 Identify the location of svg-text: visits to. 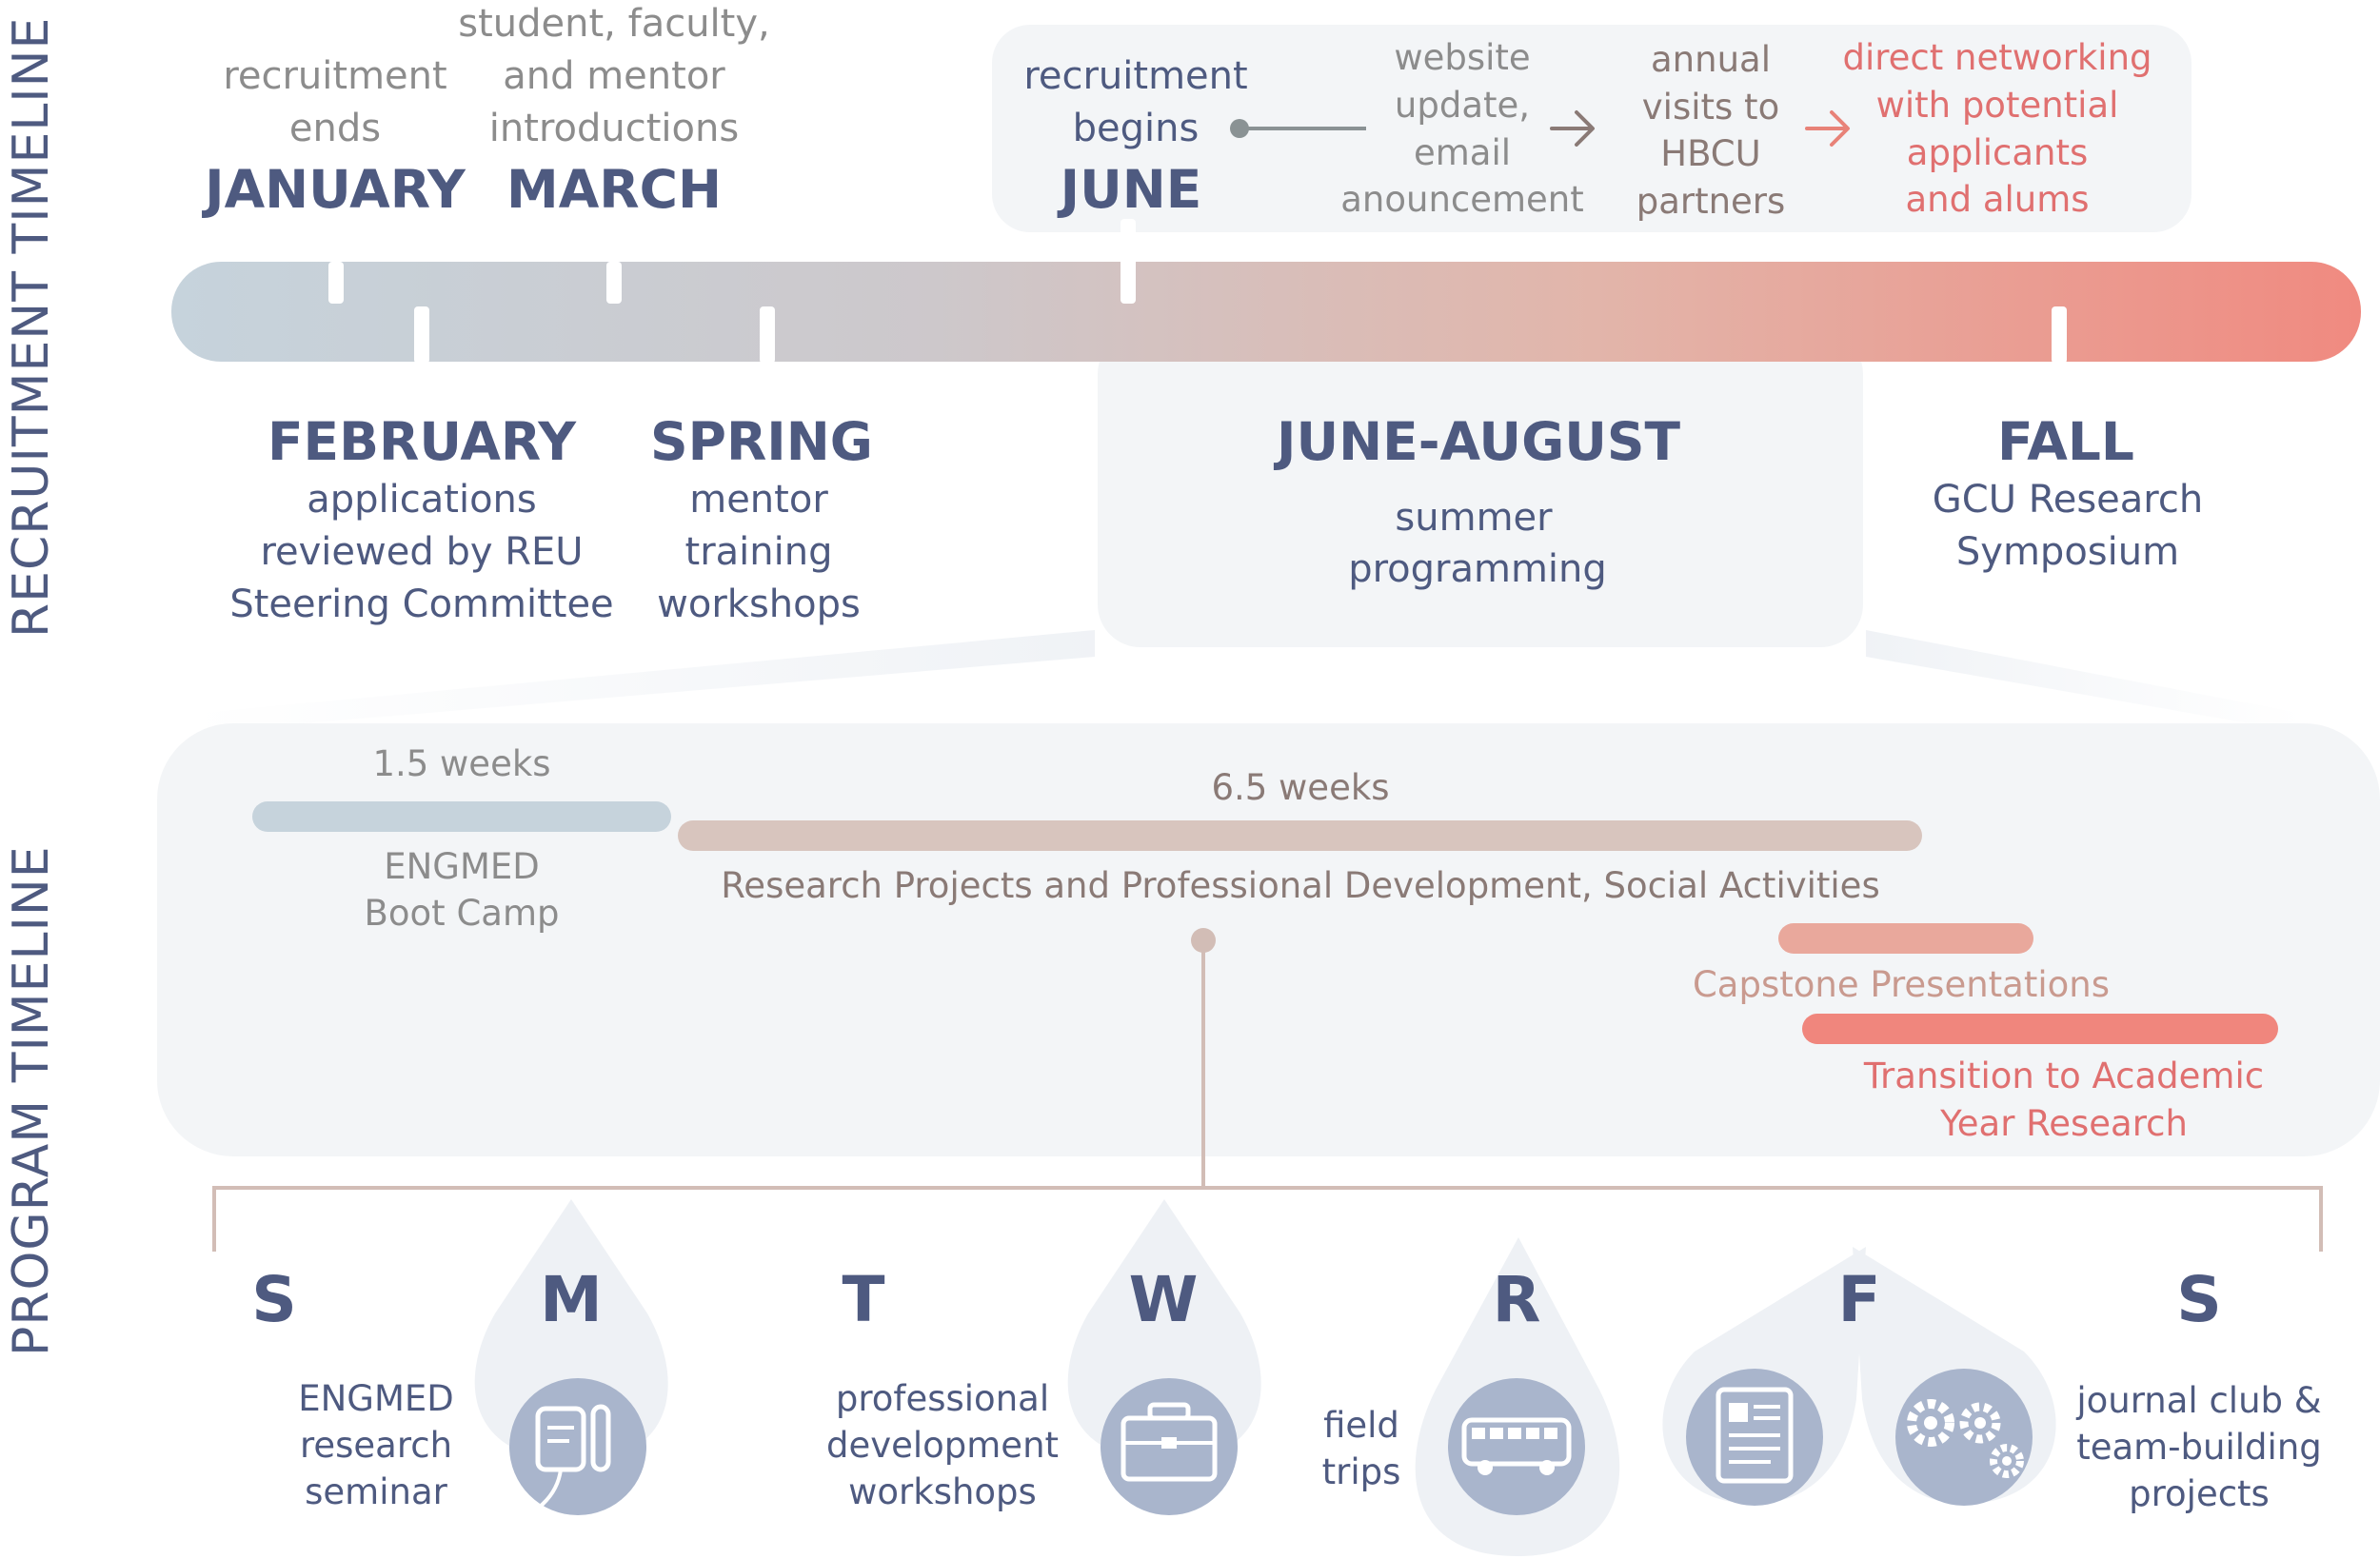
(1710, 107).